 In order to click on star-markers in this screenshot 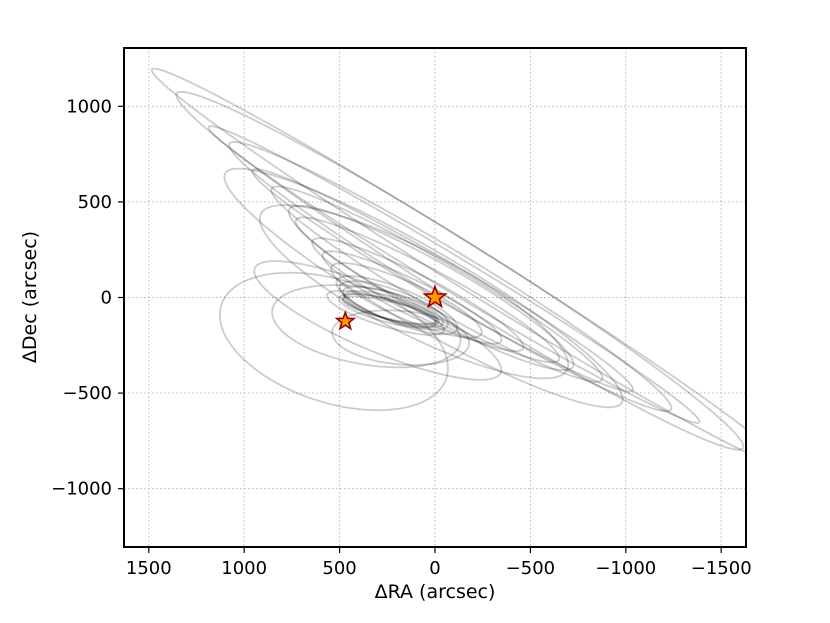, I will do `click(391, 307)`.